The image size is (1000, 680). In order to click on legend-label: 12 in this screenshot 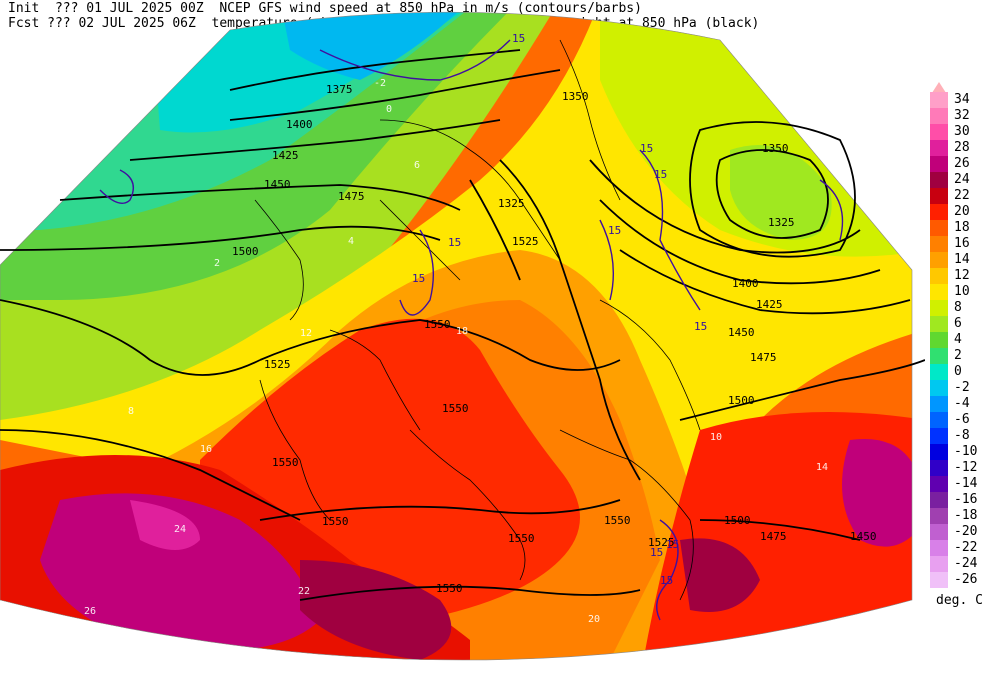, I will do `click(962, 275)`.